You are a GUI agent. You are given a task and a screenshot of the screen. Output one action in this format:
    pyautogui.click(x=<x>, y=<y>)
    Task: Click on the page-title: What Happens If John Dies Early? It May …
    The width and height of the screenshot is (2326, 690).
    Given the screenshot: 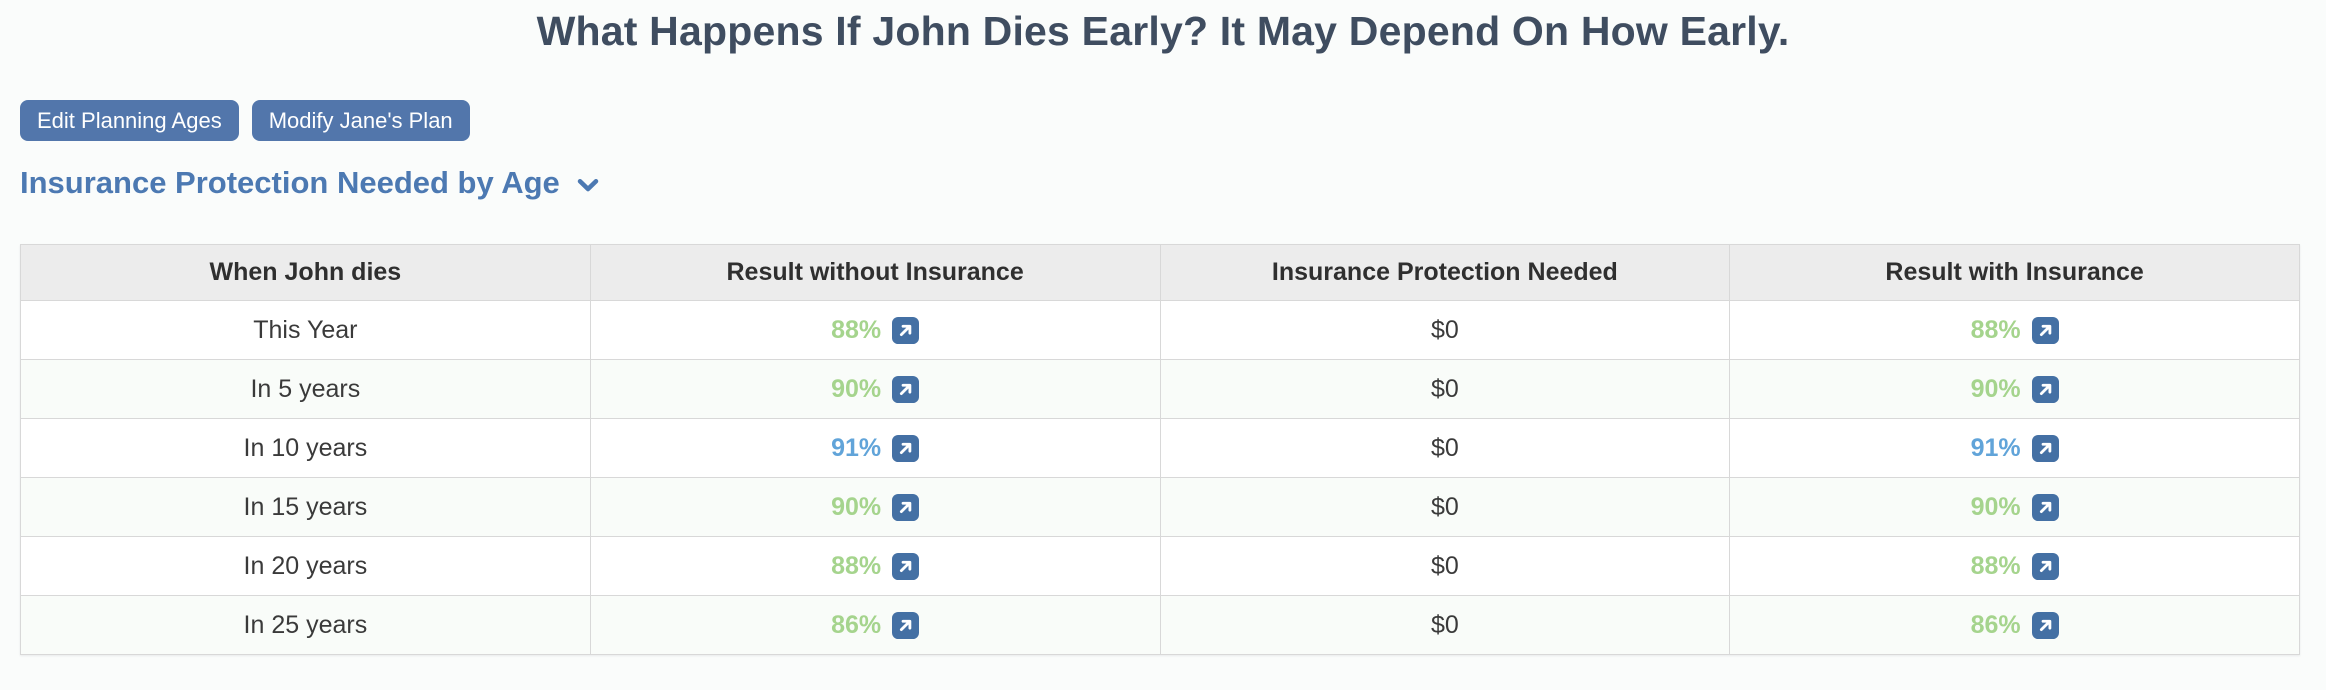 What is the action you would take?
    pyautogui.click(x=1163, y=31)
    